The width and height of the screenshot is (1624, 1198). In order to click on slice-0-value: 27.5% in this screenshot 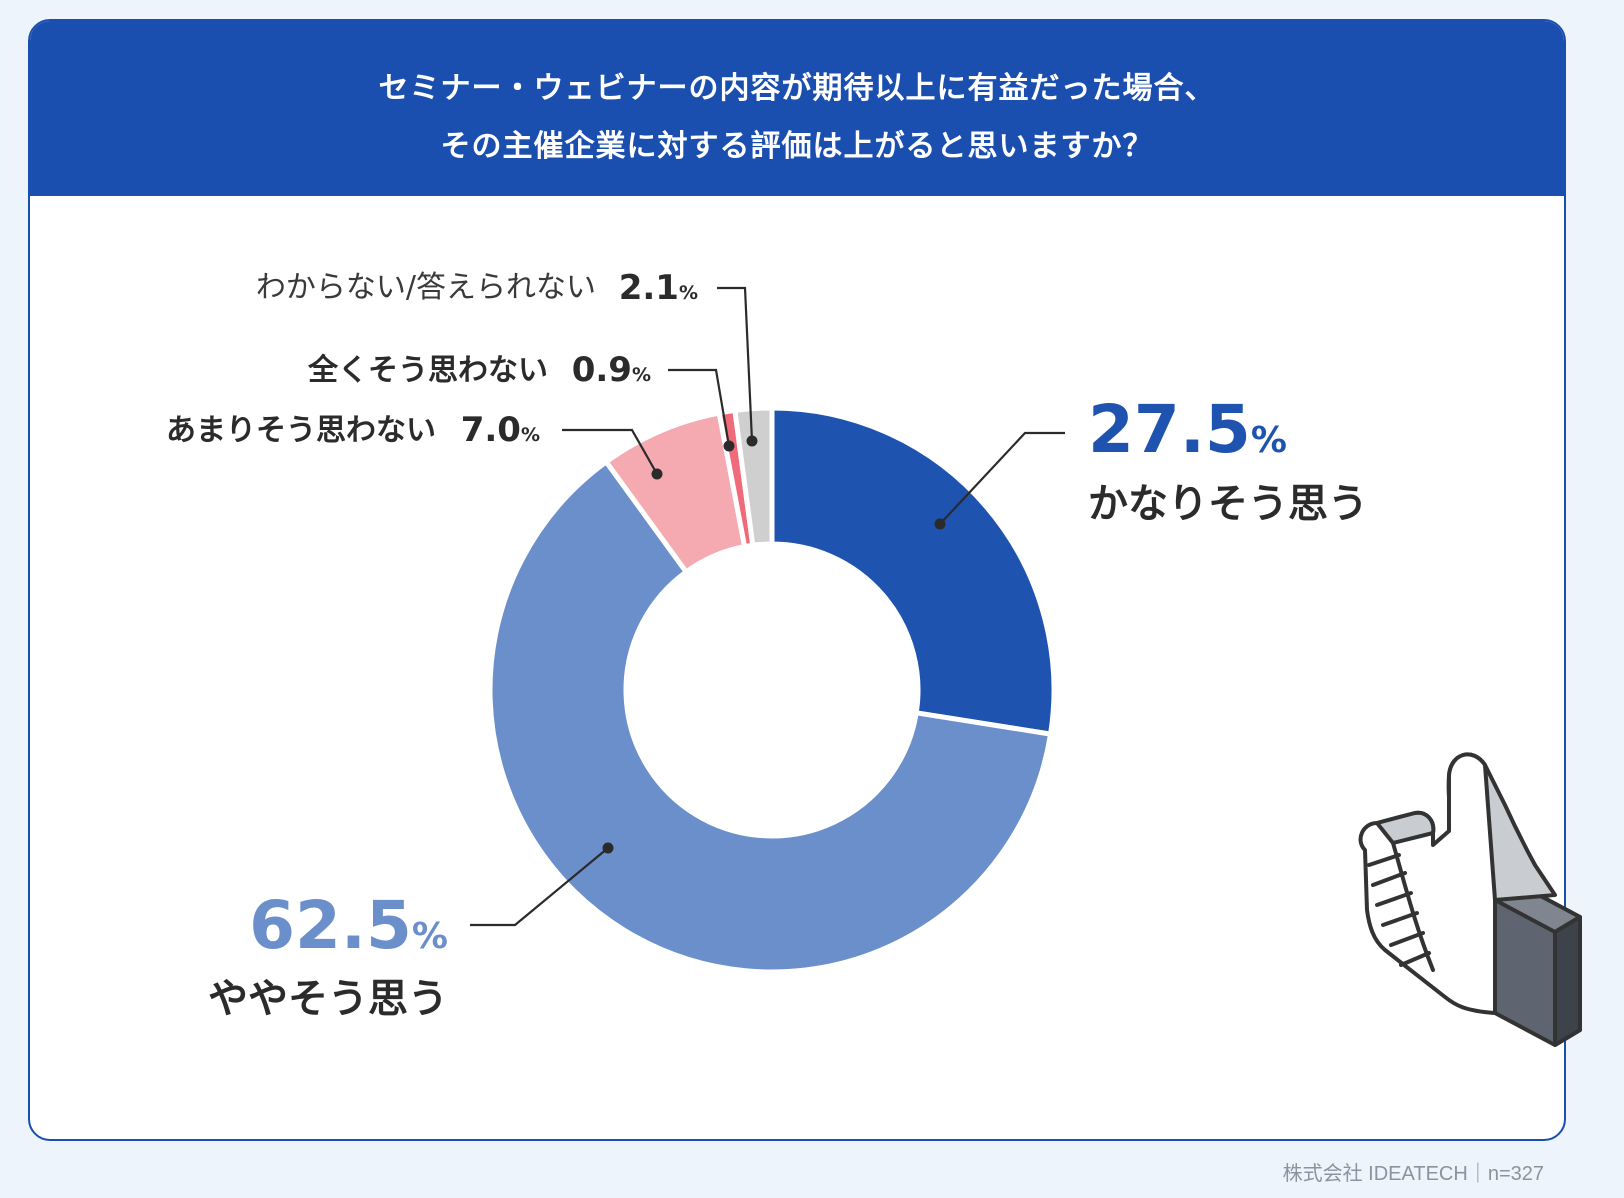, I will do `click(1187, 429)`.